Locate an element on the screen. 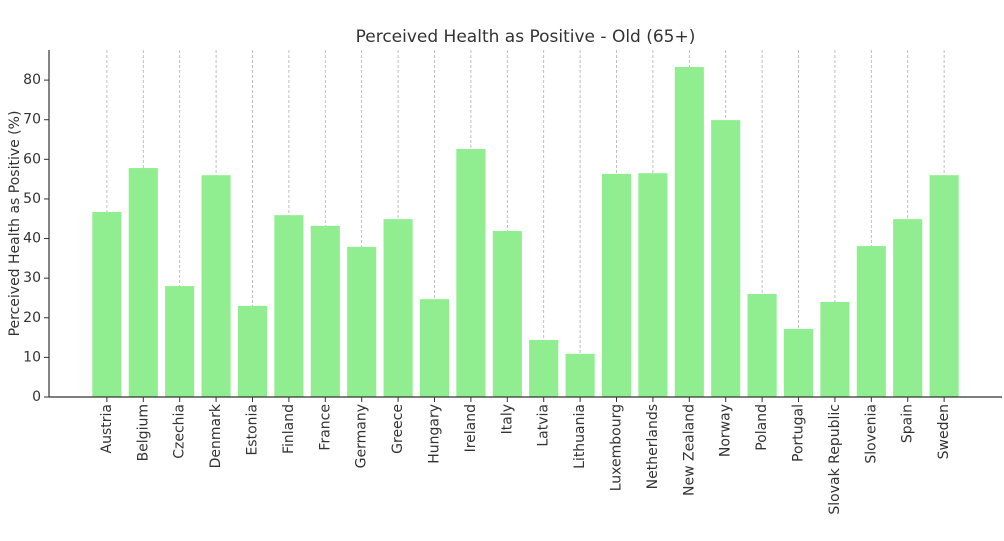 Image resolution: width=1004 pixels, height=541 pixels. x-tick-label: Belgium is located at coordinates (143, 432).